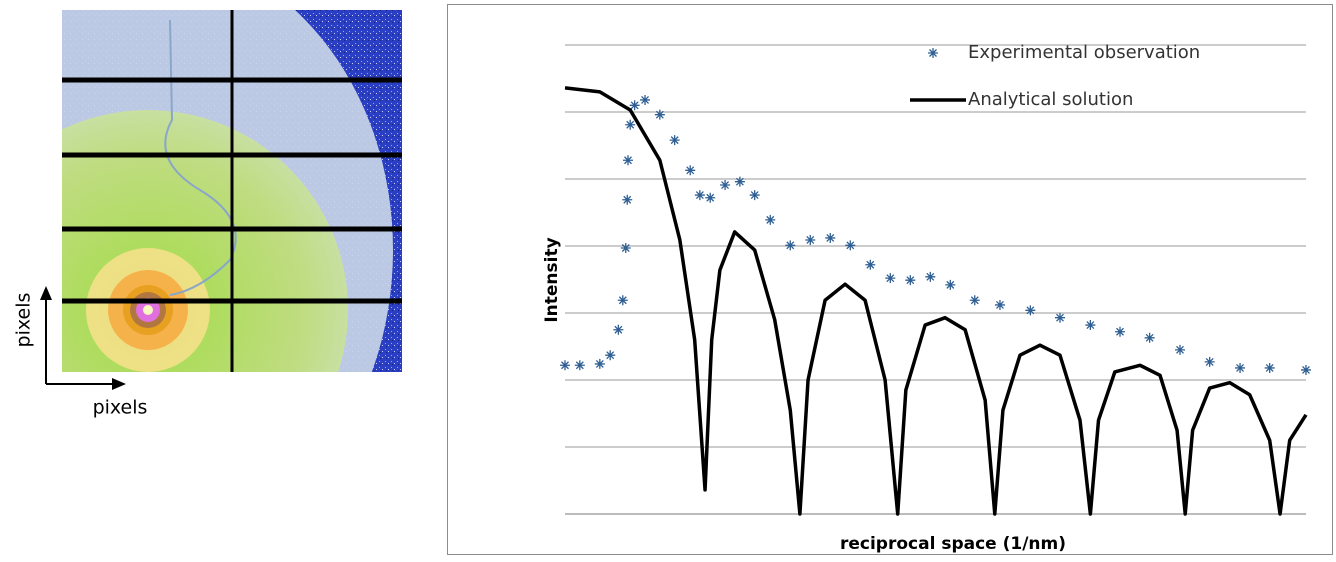 The image size is (1336, 562). Describe the element at coordinates (120, 408) in the screenshot. I see `x-axis-label: pixels` at that location.